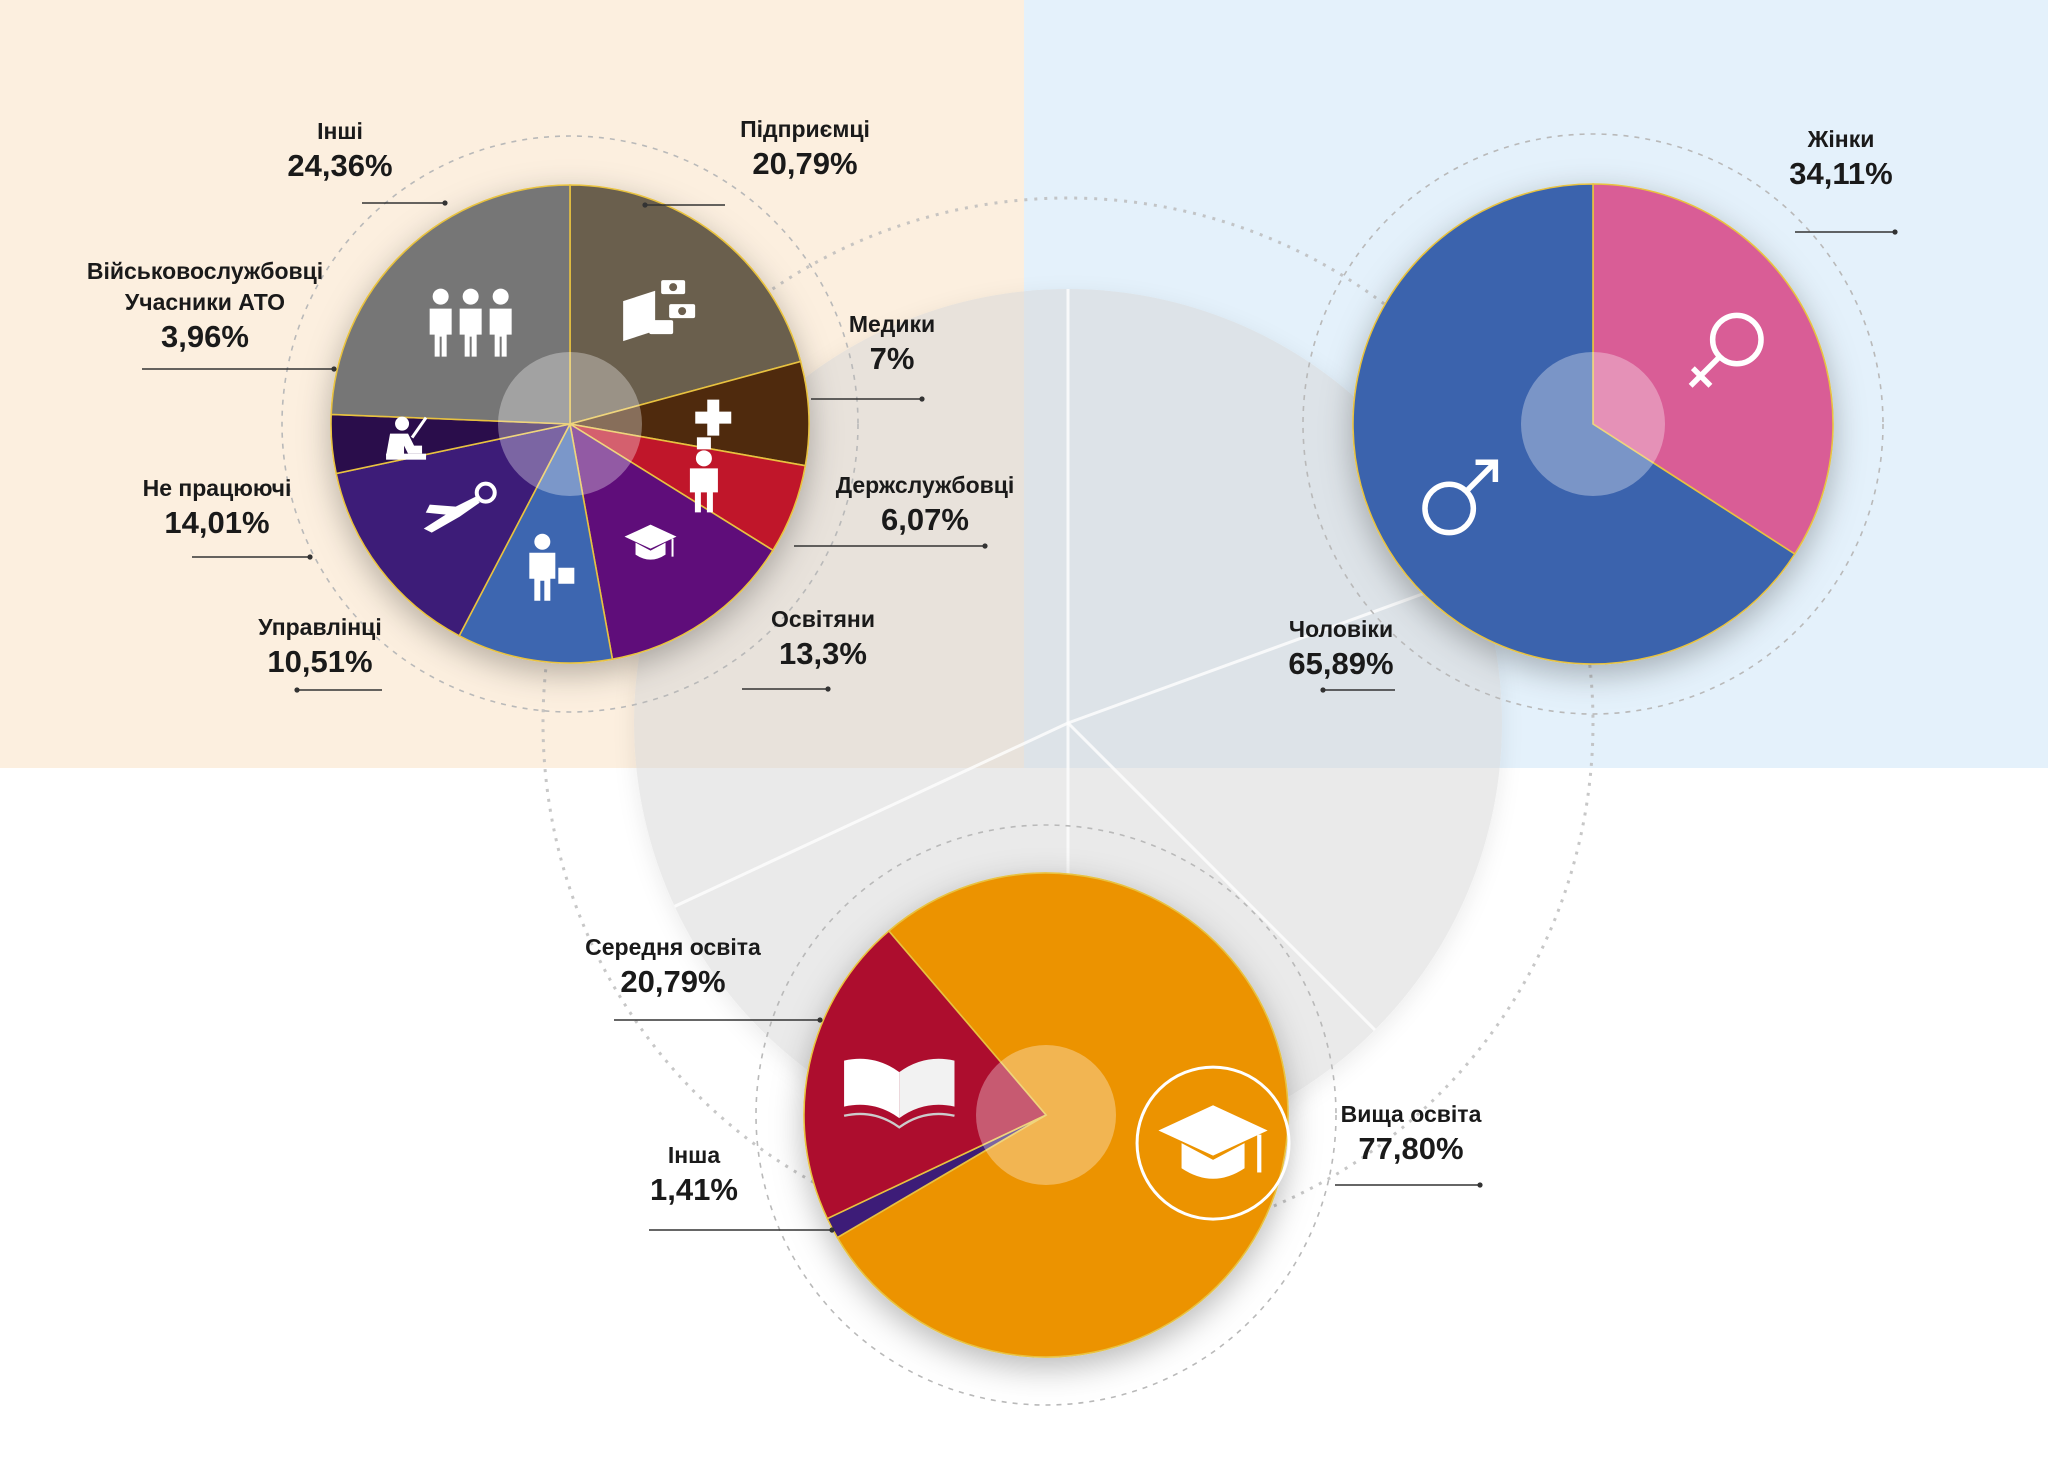 Image resolution: width=2048 pixels, height=1457 pixels. What do you see at coordinates (407, 438) in the screenshot?
I see `soldier-icon` at bounding box center [407, 438].